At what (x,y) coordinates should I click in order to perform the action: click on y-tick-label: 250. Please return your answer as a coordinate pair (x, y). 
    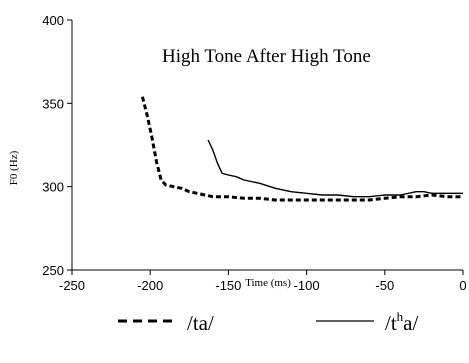
    Looking at the image, I should click on (53, 270).